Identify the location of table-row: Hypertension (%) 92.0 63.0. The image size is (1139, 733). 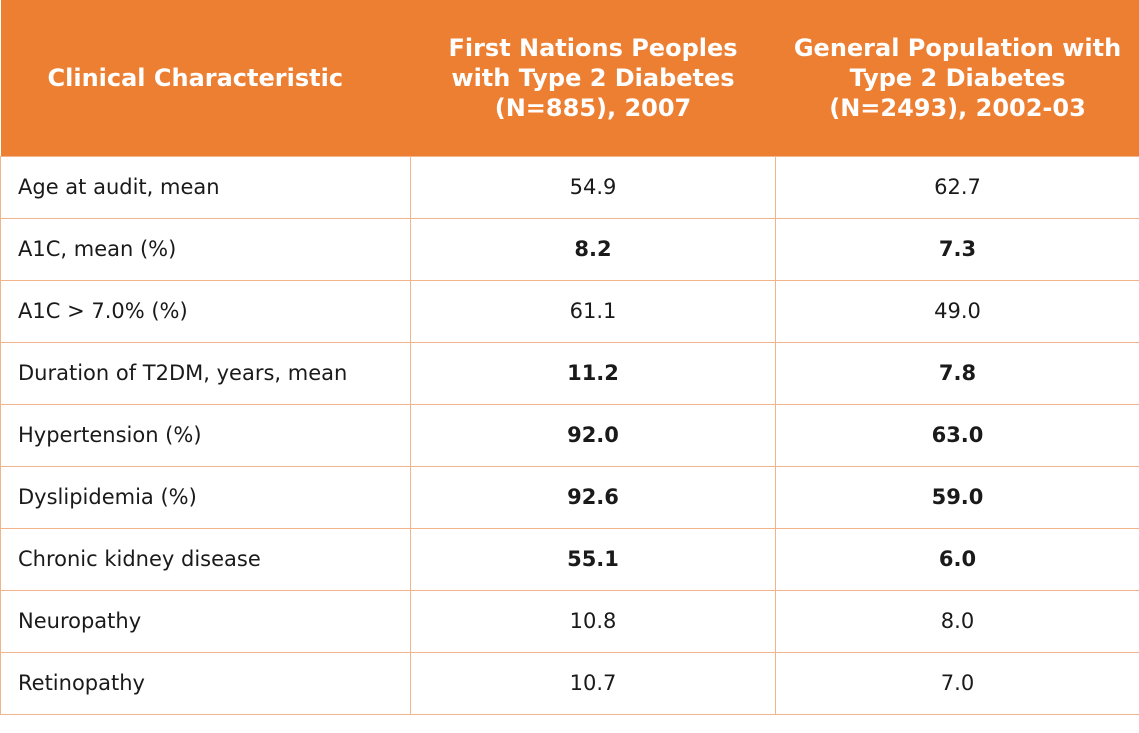
(569, 434).